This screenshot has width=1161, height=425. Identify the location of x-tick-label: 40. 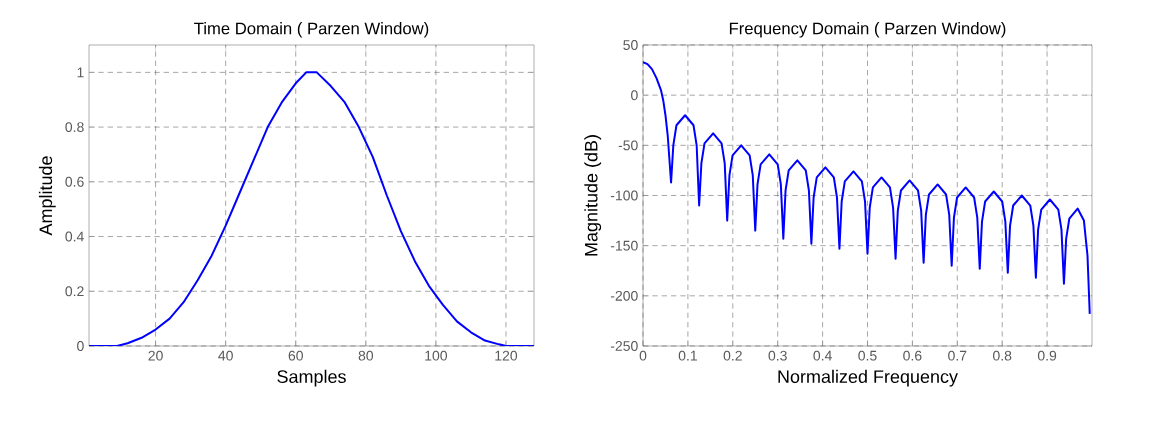
(225, 355).